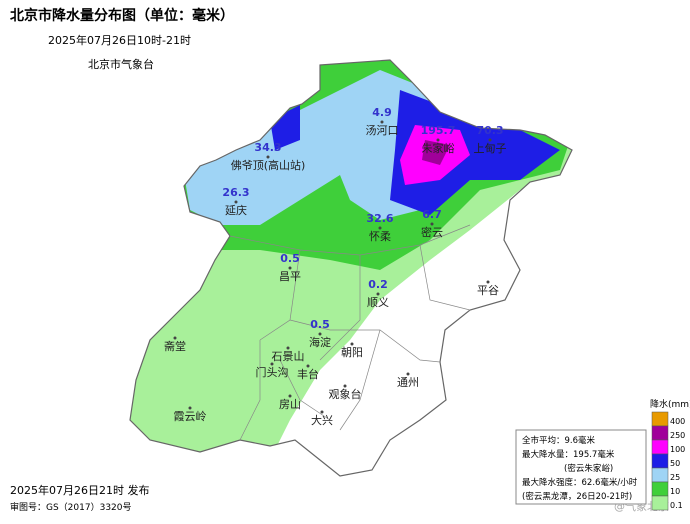 The width and height of the screenshot is (690, 524). Describe the element at coordinates (677, 435) in the screenshot. I see `legend-level: 250` at that location.